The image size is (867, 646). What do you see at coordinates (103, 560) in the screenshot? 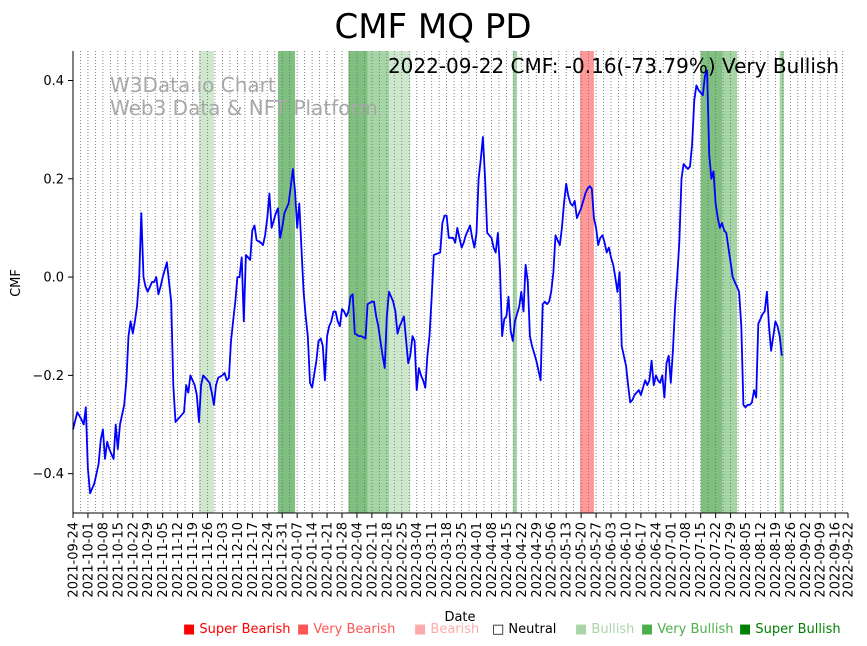
I see `x-tick-label: 2021-10-08` at bounding box center [103, 560].